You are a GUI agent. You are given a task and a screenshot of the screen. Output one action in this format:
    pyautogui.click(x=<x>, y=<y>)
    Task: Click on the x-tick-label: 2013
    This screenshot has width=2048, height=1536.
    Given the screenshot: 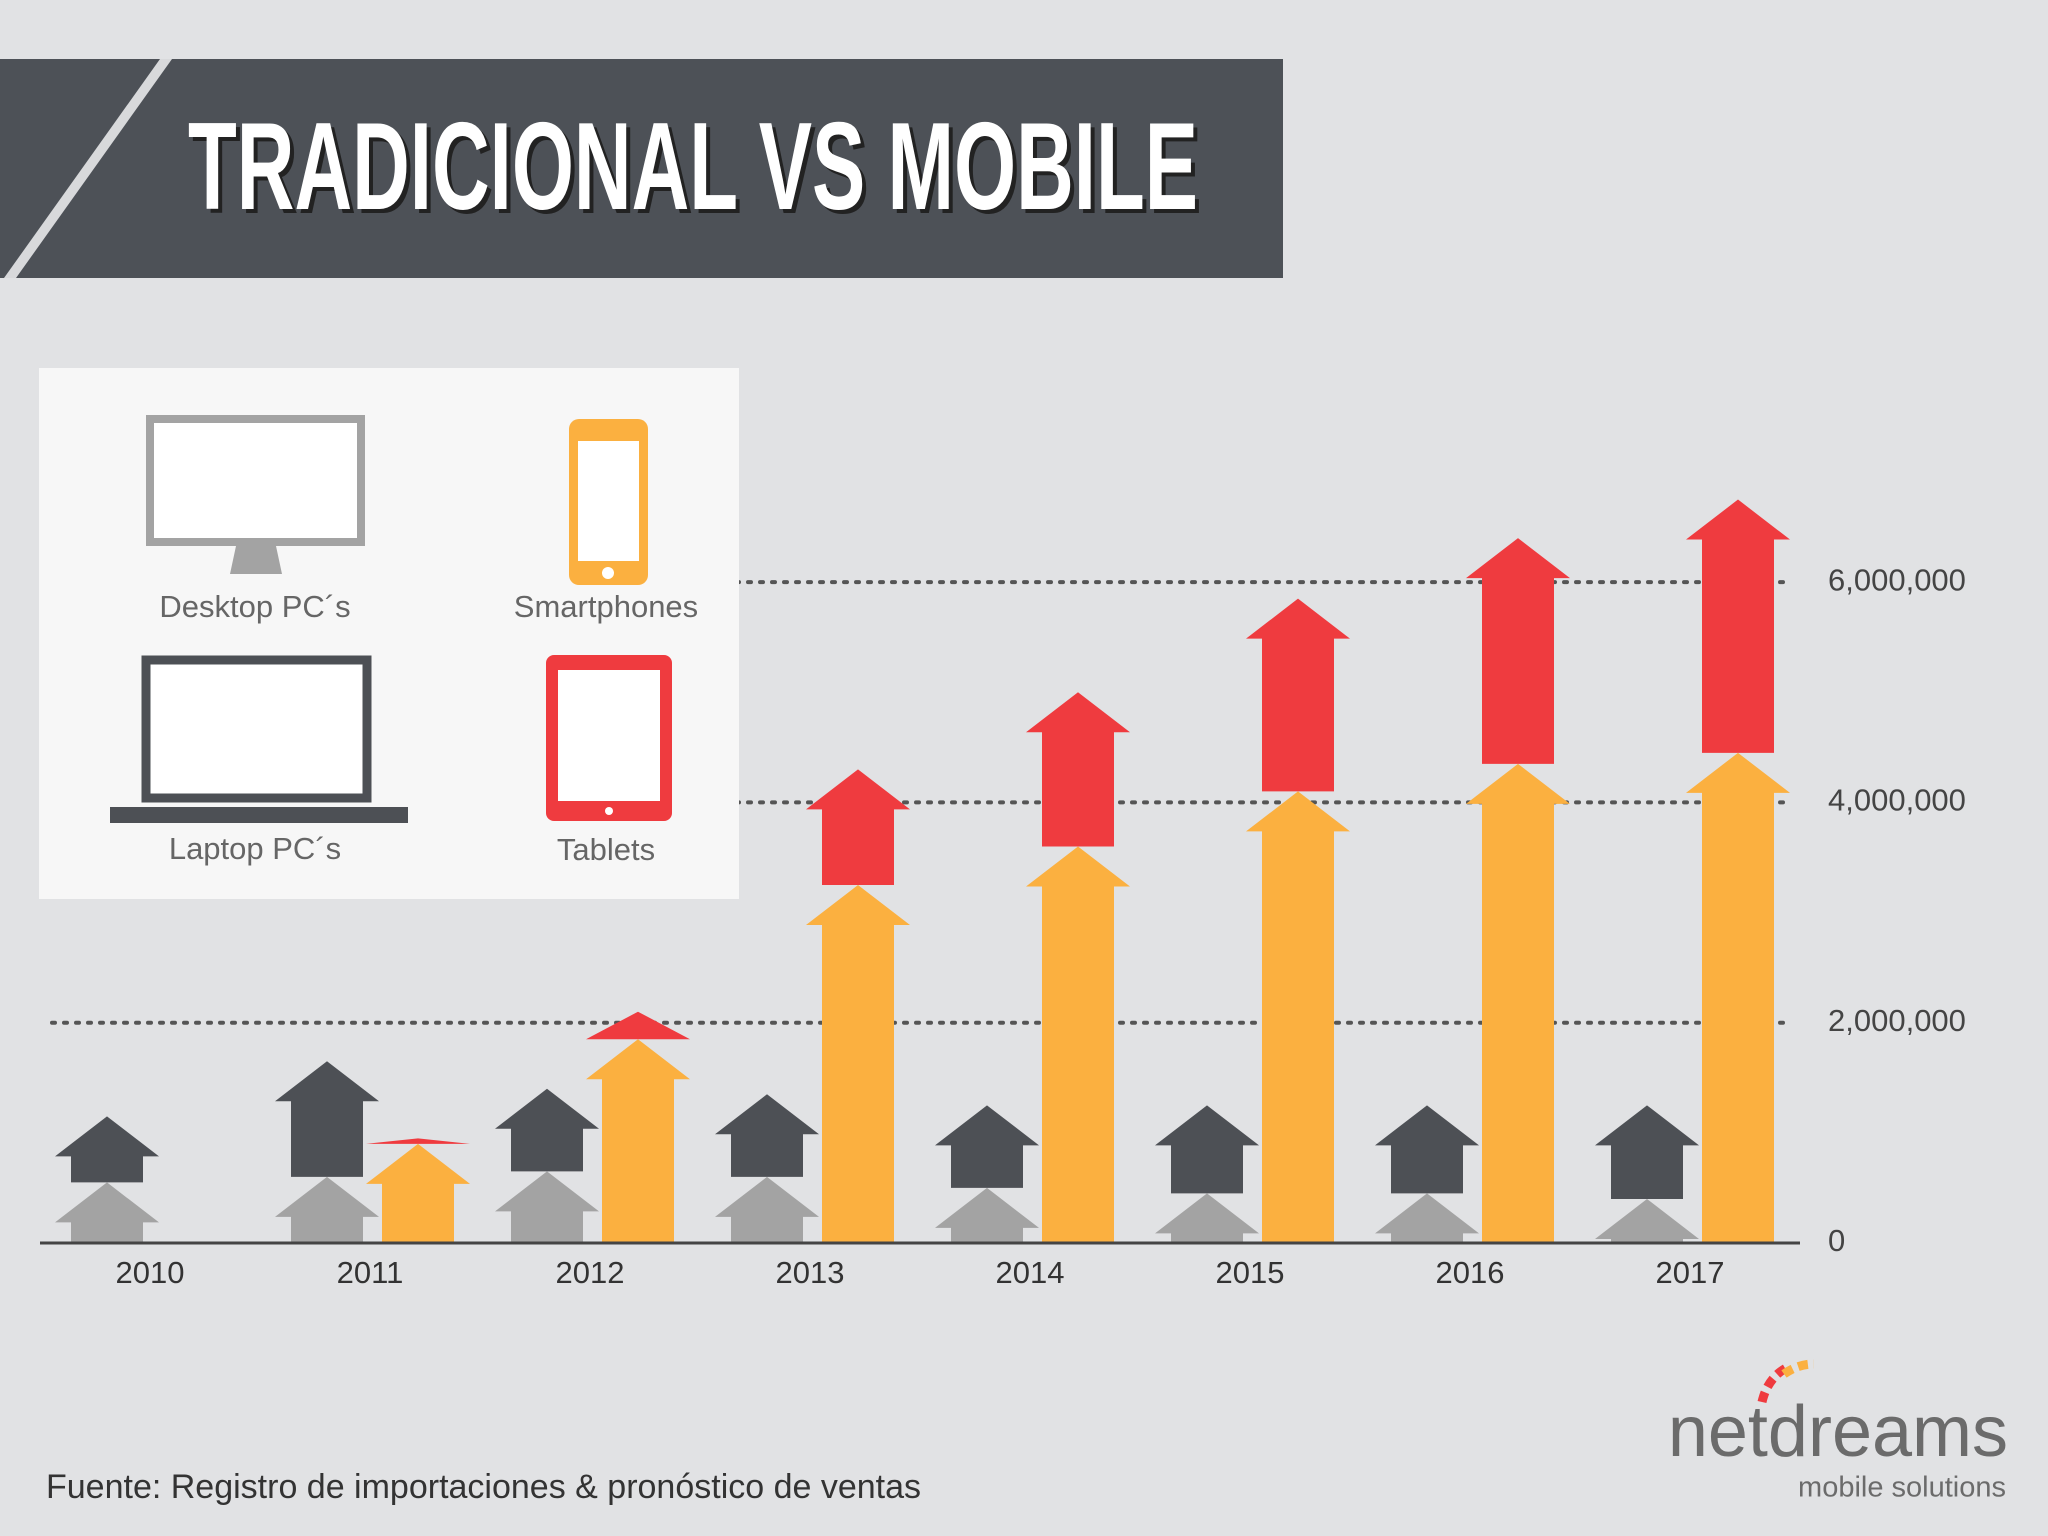 What is the action you would take?
    pyautogui.click(x=810, y=1272)
    